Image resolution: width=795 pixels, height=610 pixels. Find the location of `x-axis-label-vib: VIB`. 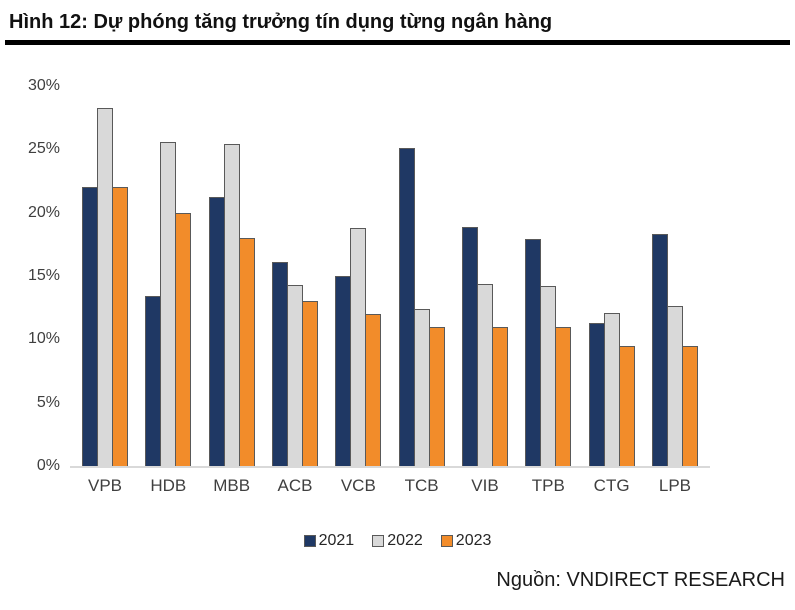

x-axis-label-vib: VIB is located at coordinates (485, 485).